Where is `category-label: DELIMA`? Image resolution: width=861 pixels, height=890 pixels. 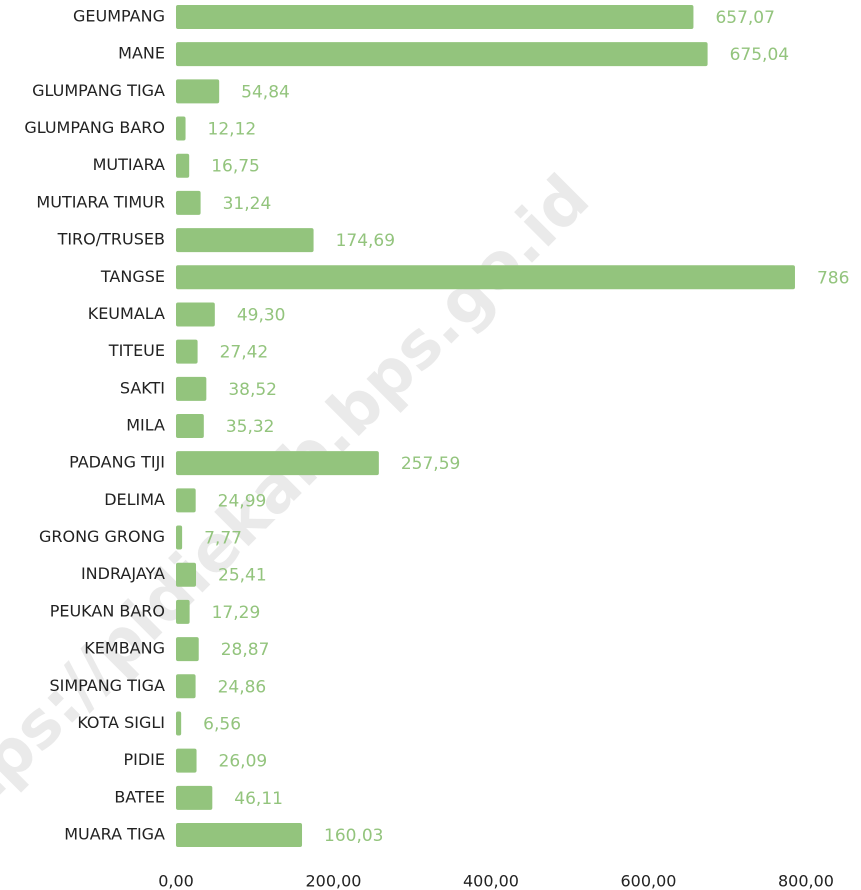 category-label: DELIMA is located at coordinates (134, 499).